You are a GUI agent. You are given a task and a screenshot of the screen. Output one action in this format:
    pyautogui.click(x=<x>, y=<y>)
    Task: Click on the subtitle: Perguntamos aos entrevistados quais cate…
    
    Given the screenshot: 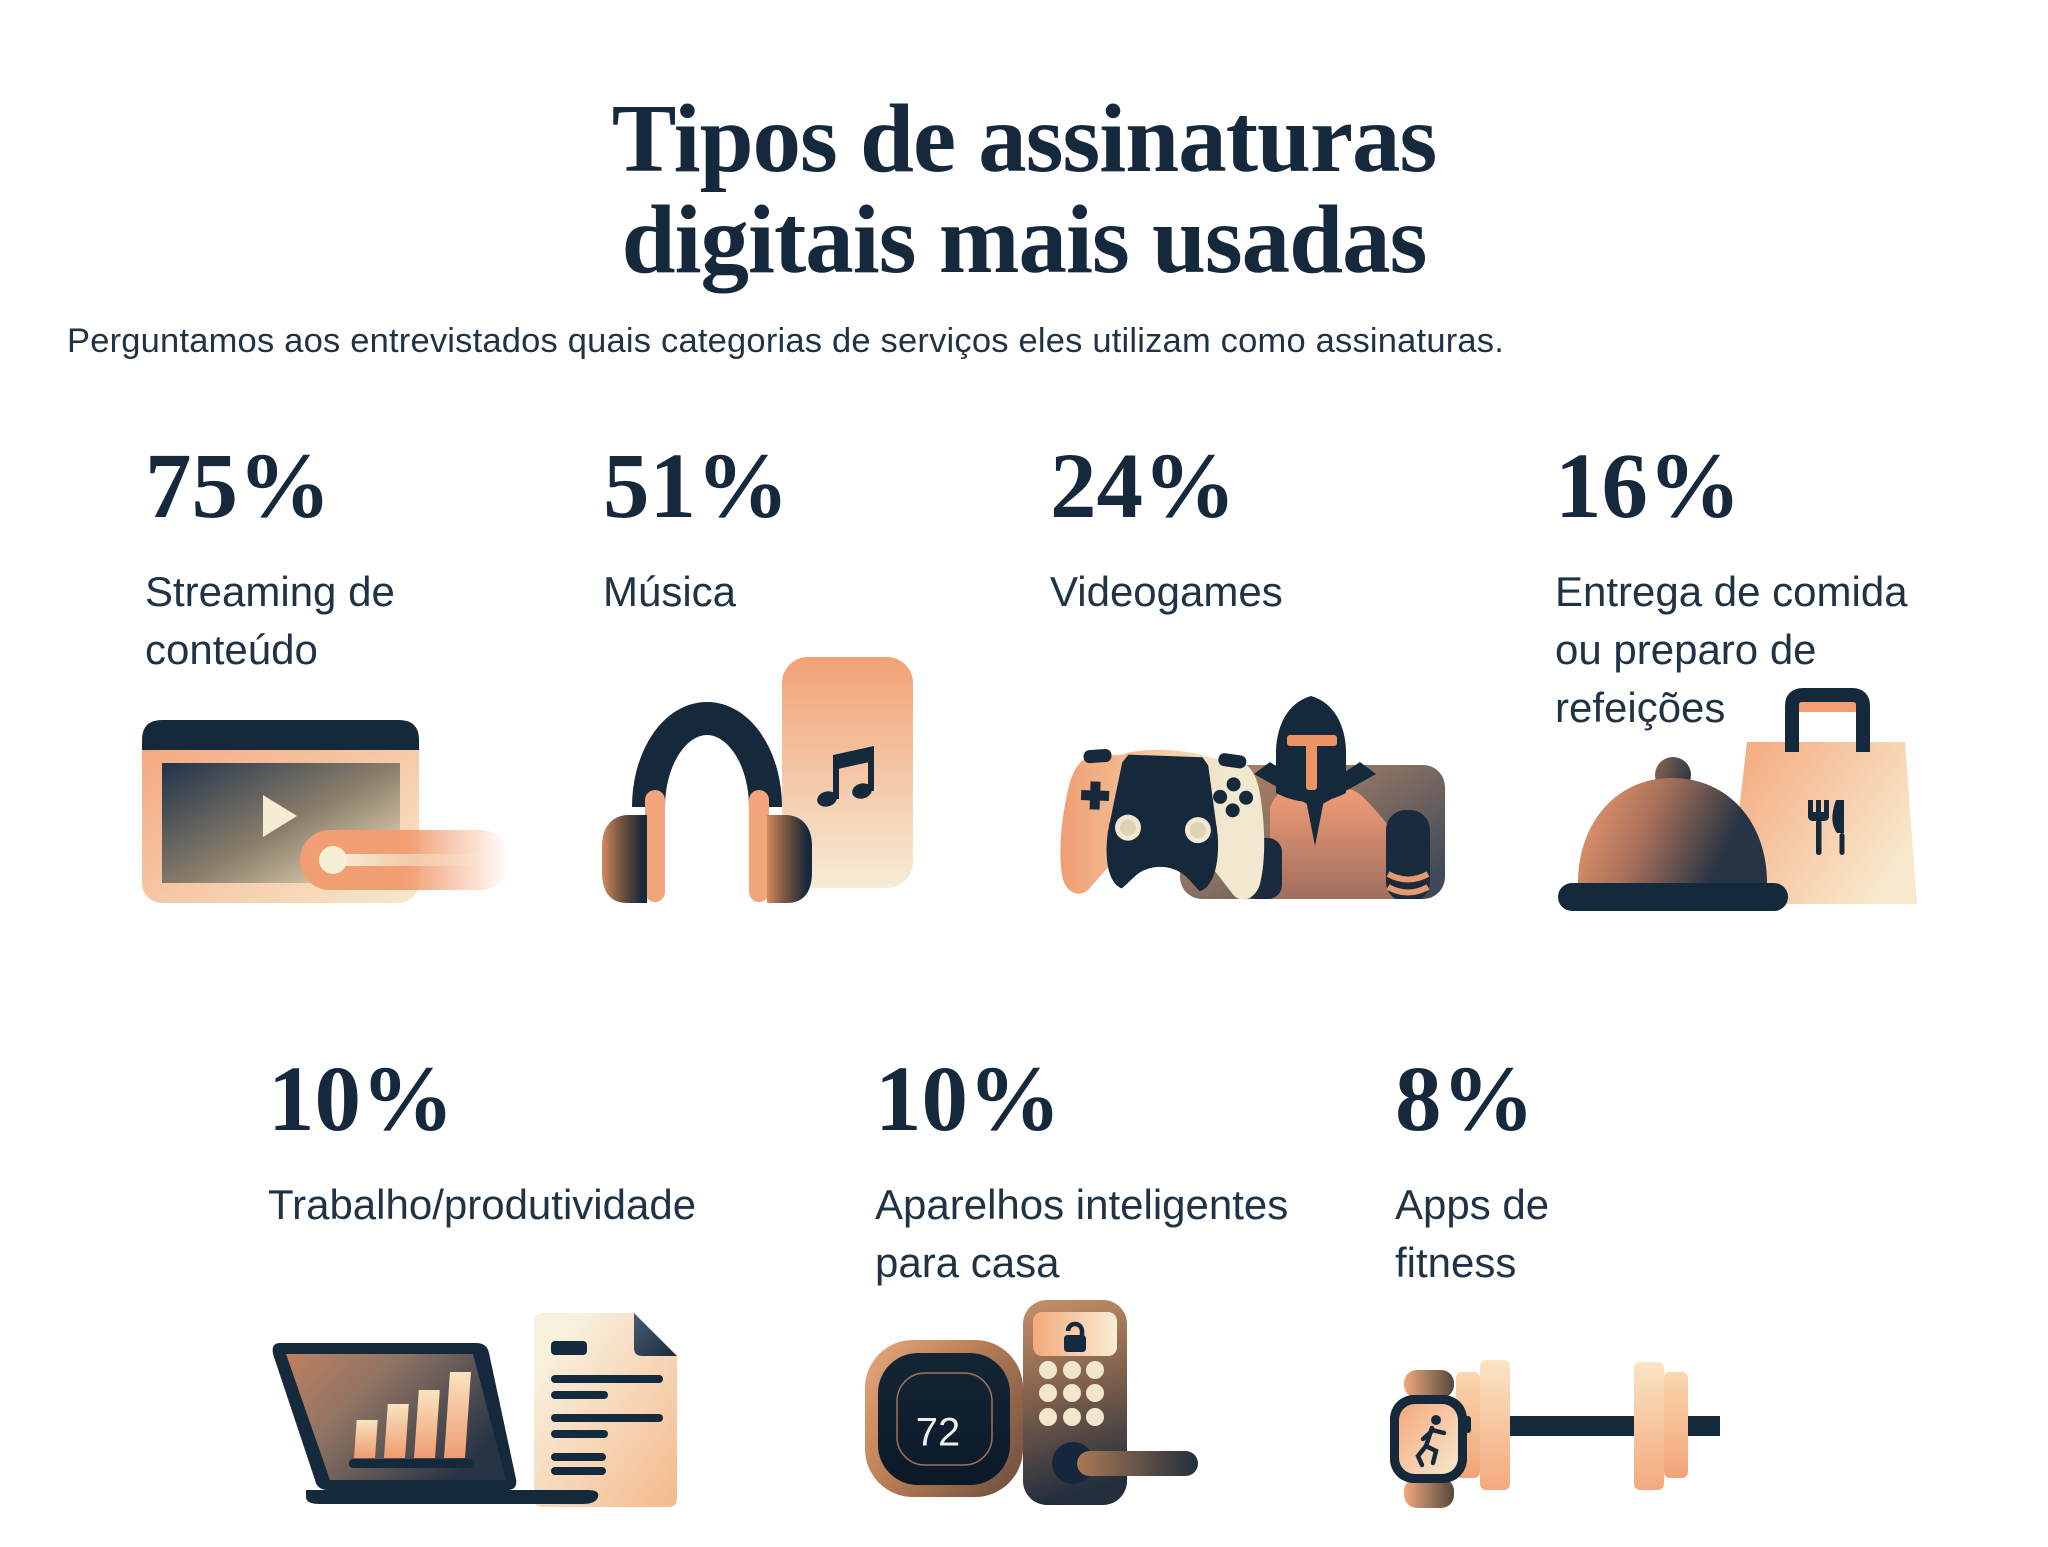 What is the action you would take?
    pyautogui.click(x=786, y=340)
    